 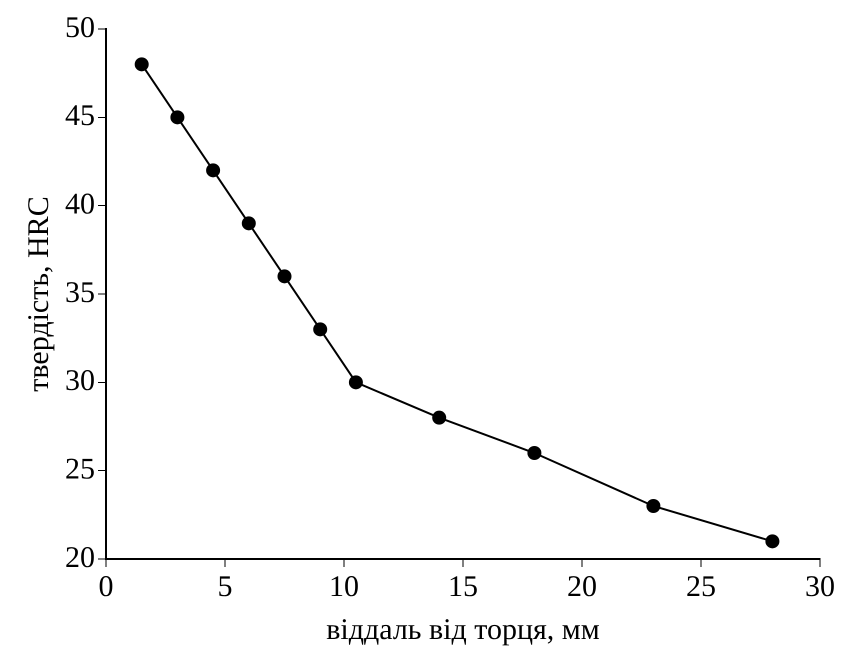 I want to click on y-tick-label: 45, so click(x=80, y=115).